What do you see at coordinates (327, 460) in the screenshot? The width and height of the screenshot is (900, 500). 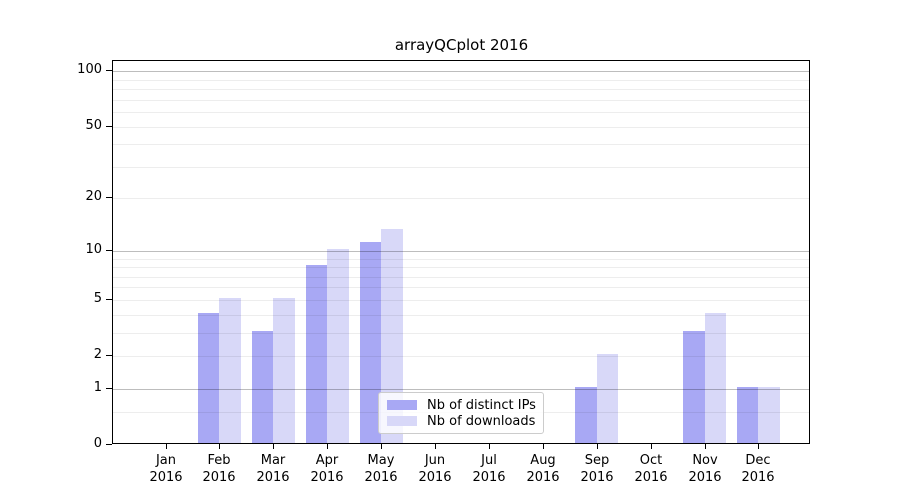 I see `x-tick-label-month: Apr` at bounding box center [327, 460].